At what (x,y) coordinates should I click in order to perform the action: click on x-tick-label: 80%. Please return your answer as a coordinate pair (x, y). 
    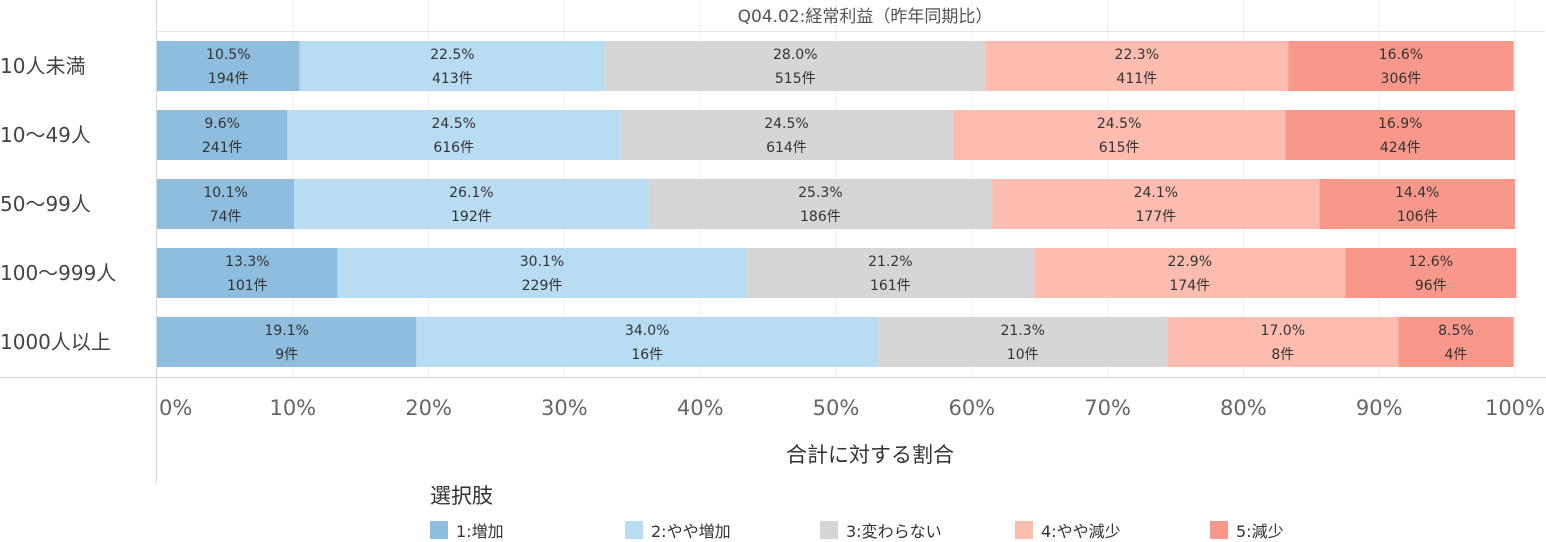
    Looking at the image, I should click on (1243, 408).